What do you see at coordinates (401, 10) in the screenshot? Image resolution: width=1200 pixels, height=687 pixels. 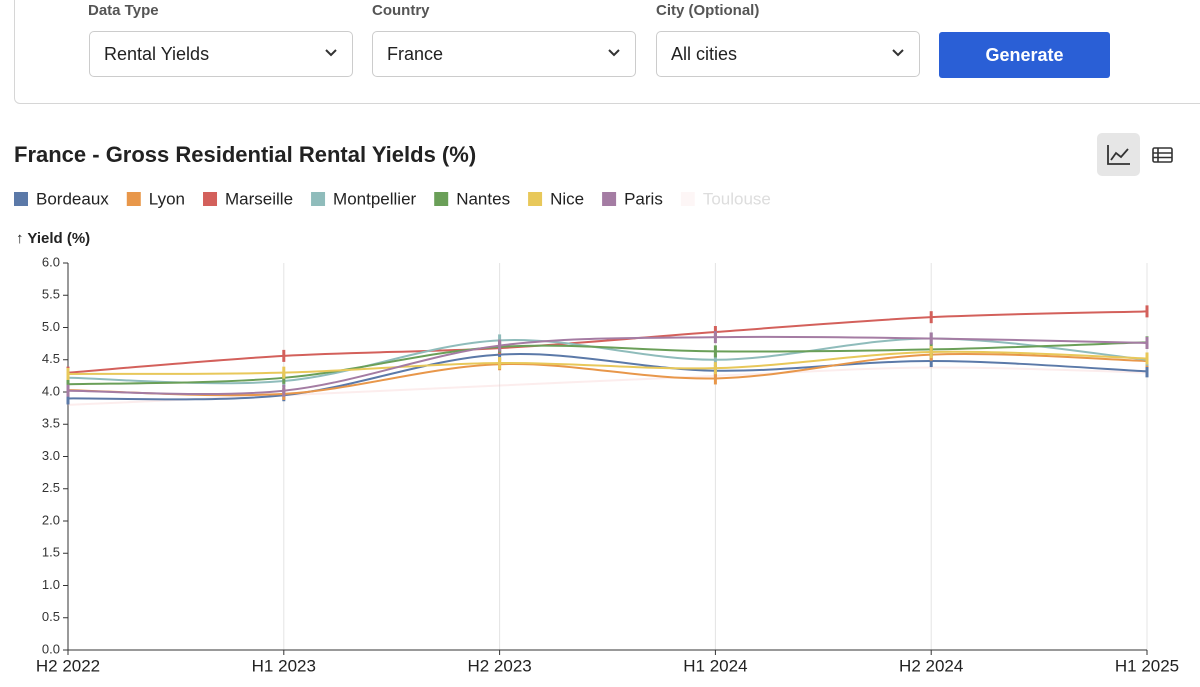 I see `field-label: Country` at bounding box center [401, 10].